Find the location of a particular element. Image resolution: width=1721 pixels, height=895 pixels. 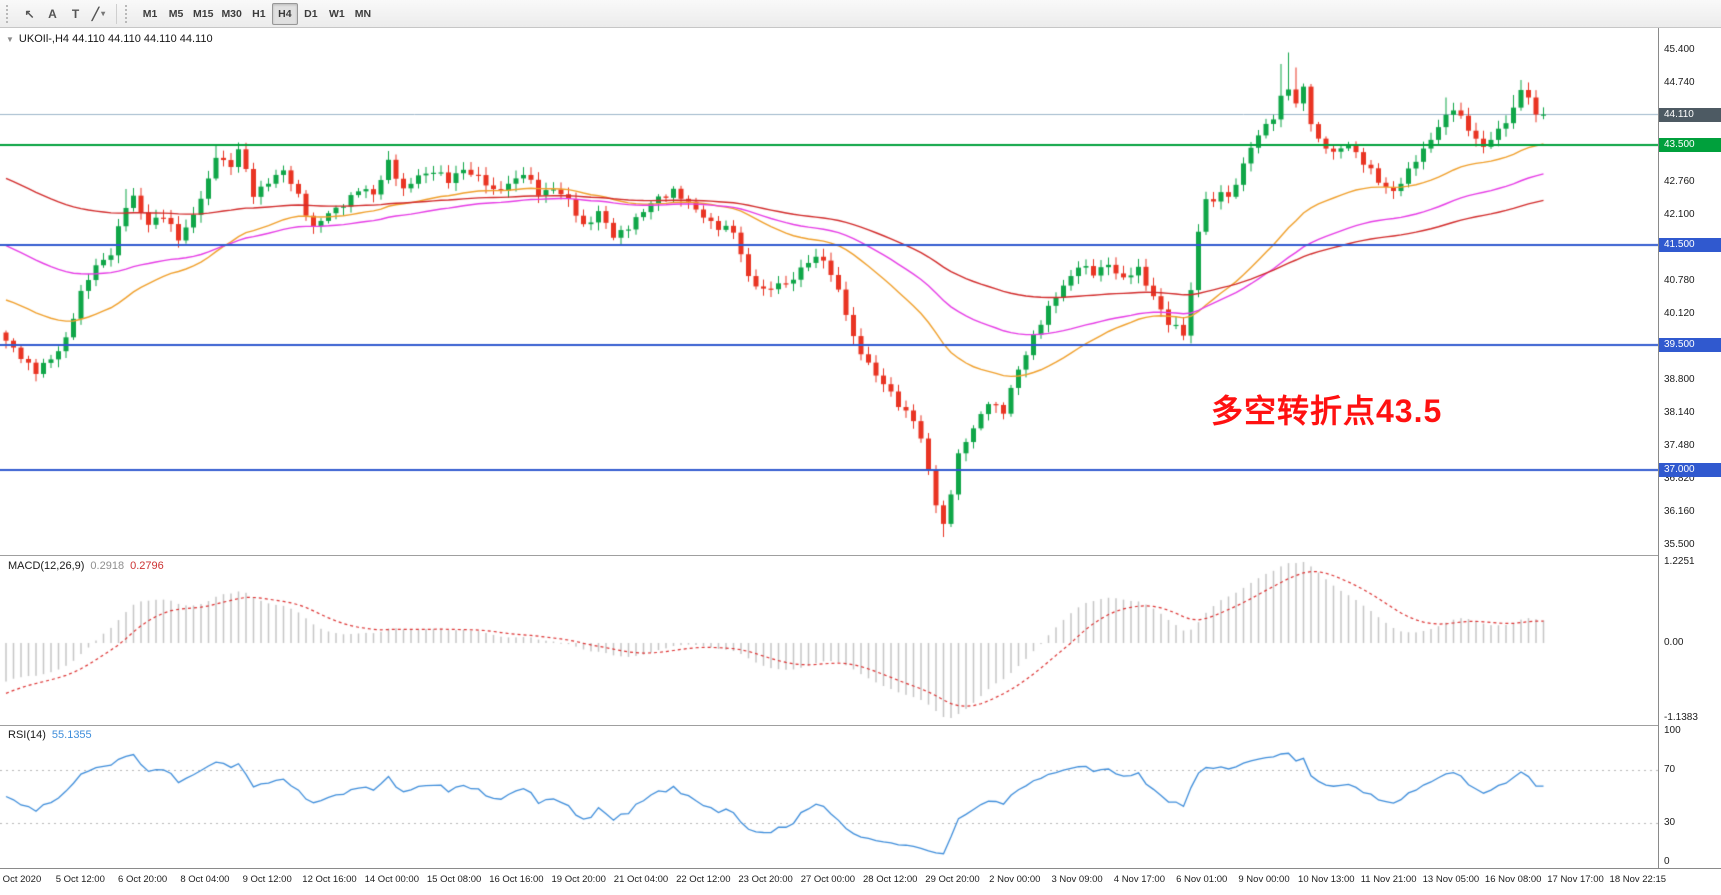

time-axis-label: 2 Nov 00:00 is located at coordinates (1015, 879).